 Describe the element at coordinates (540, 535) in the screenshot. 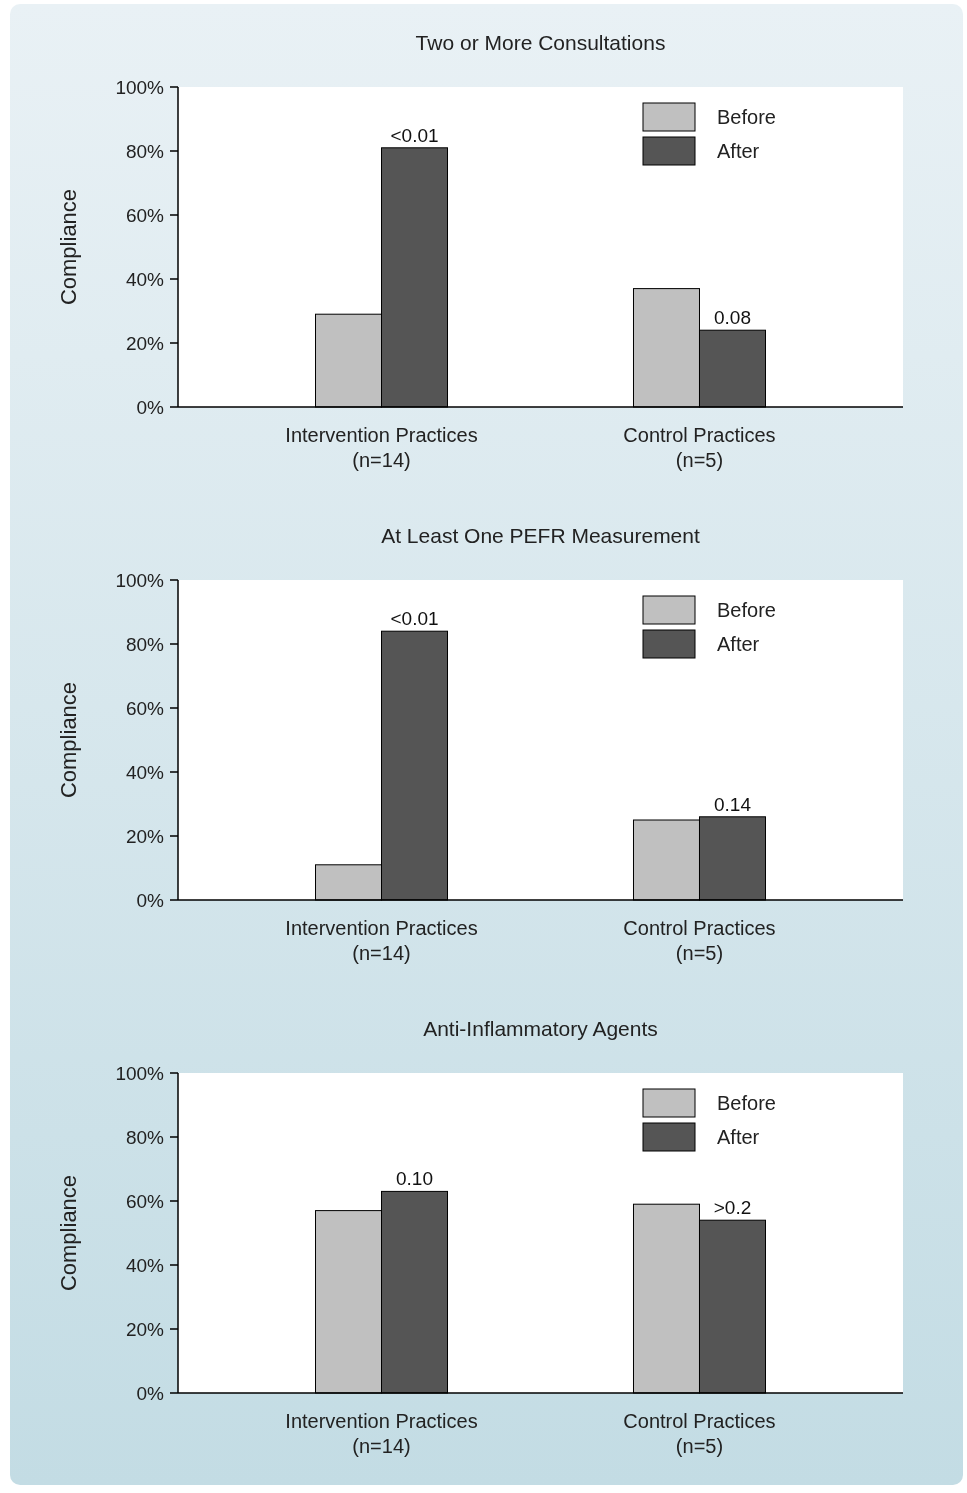

I see `chart-title: At Least One PEFR Measurement` at that location.